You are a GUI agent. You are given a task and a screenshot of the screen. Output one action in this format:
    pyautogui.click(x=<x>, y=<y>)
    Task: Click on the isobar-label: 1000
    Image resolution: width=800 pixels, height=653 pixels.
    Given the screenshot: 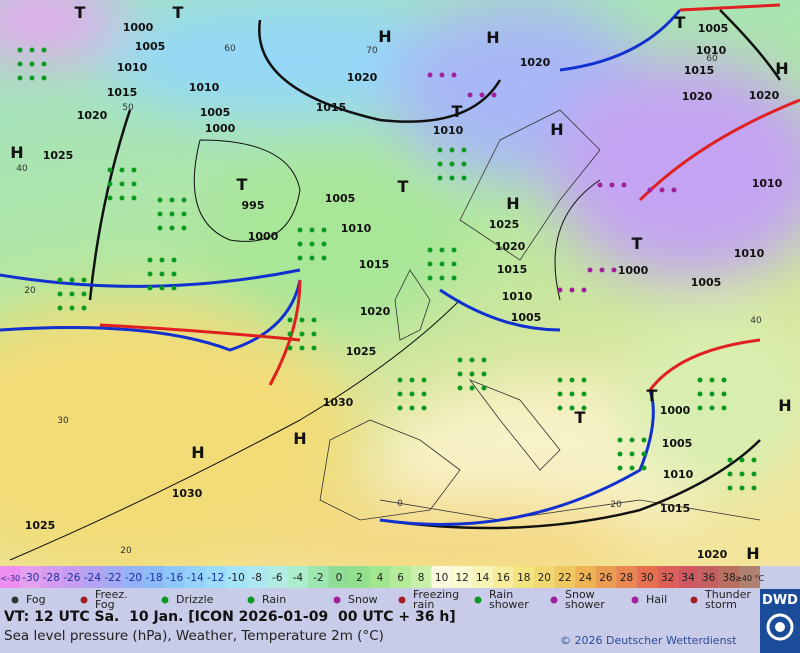 What is the action you would take?
    pyautogui.click(x=138, y=27)
    